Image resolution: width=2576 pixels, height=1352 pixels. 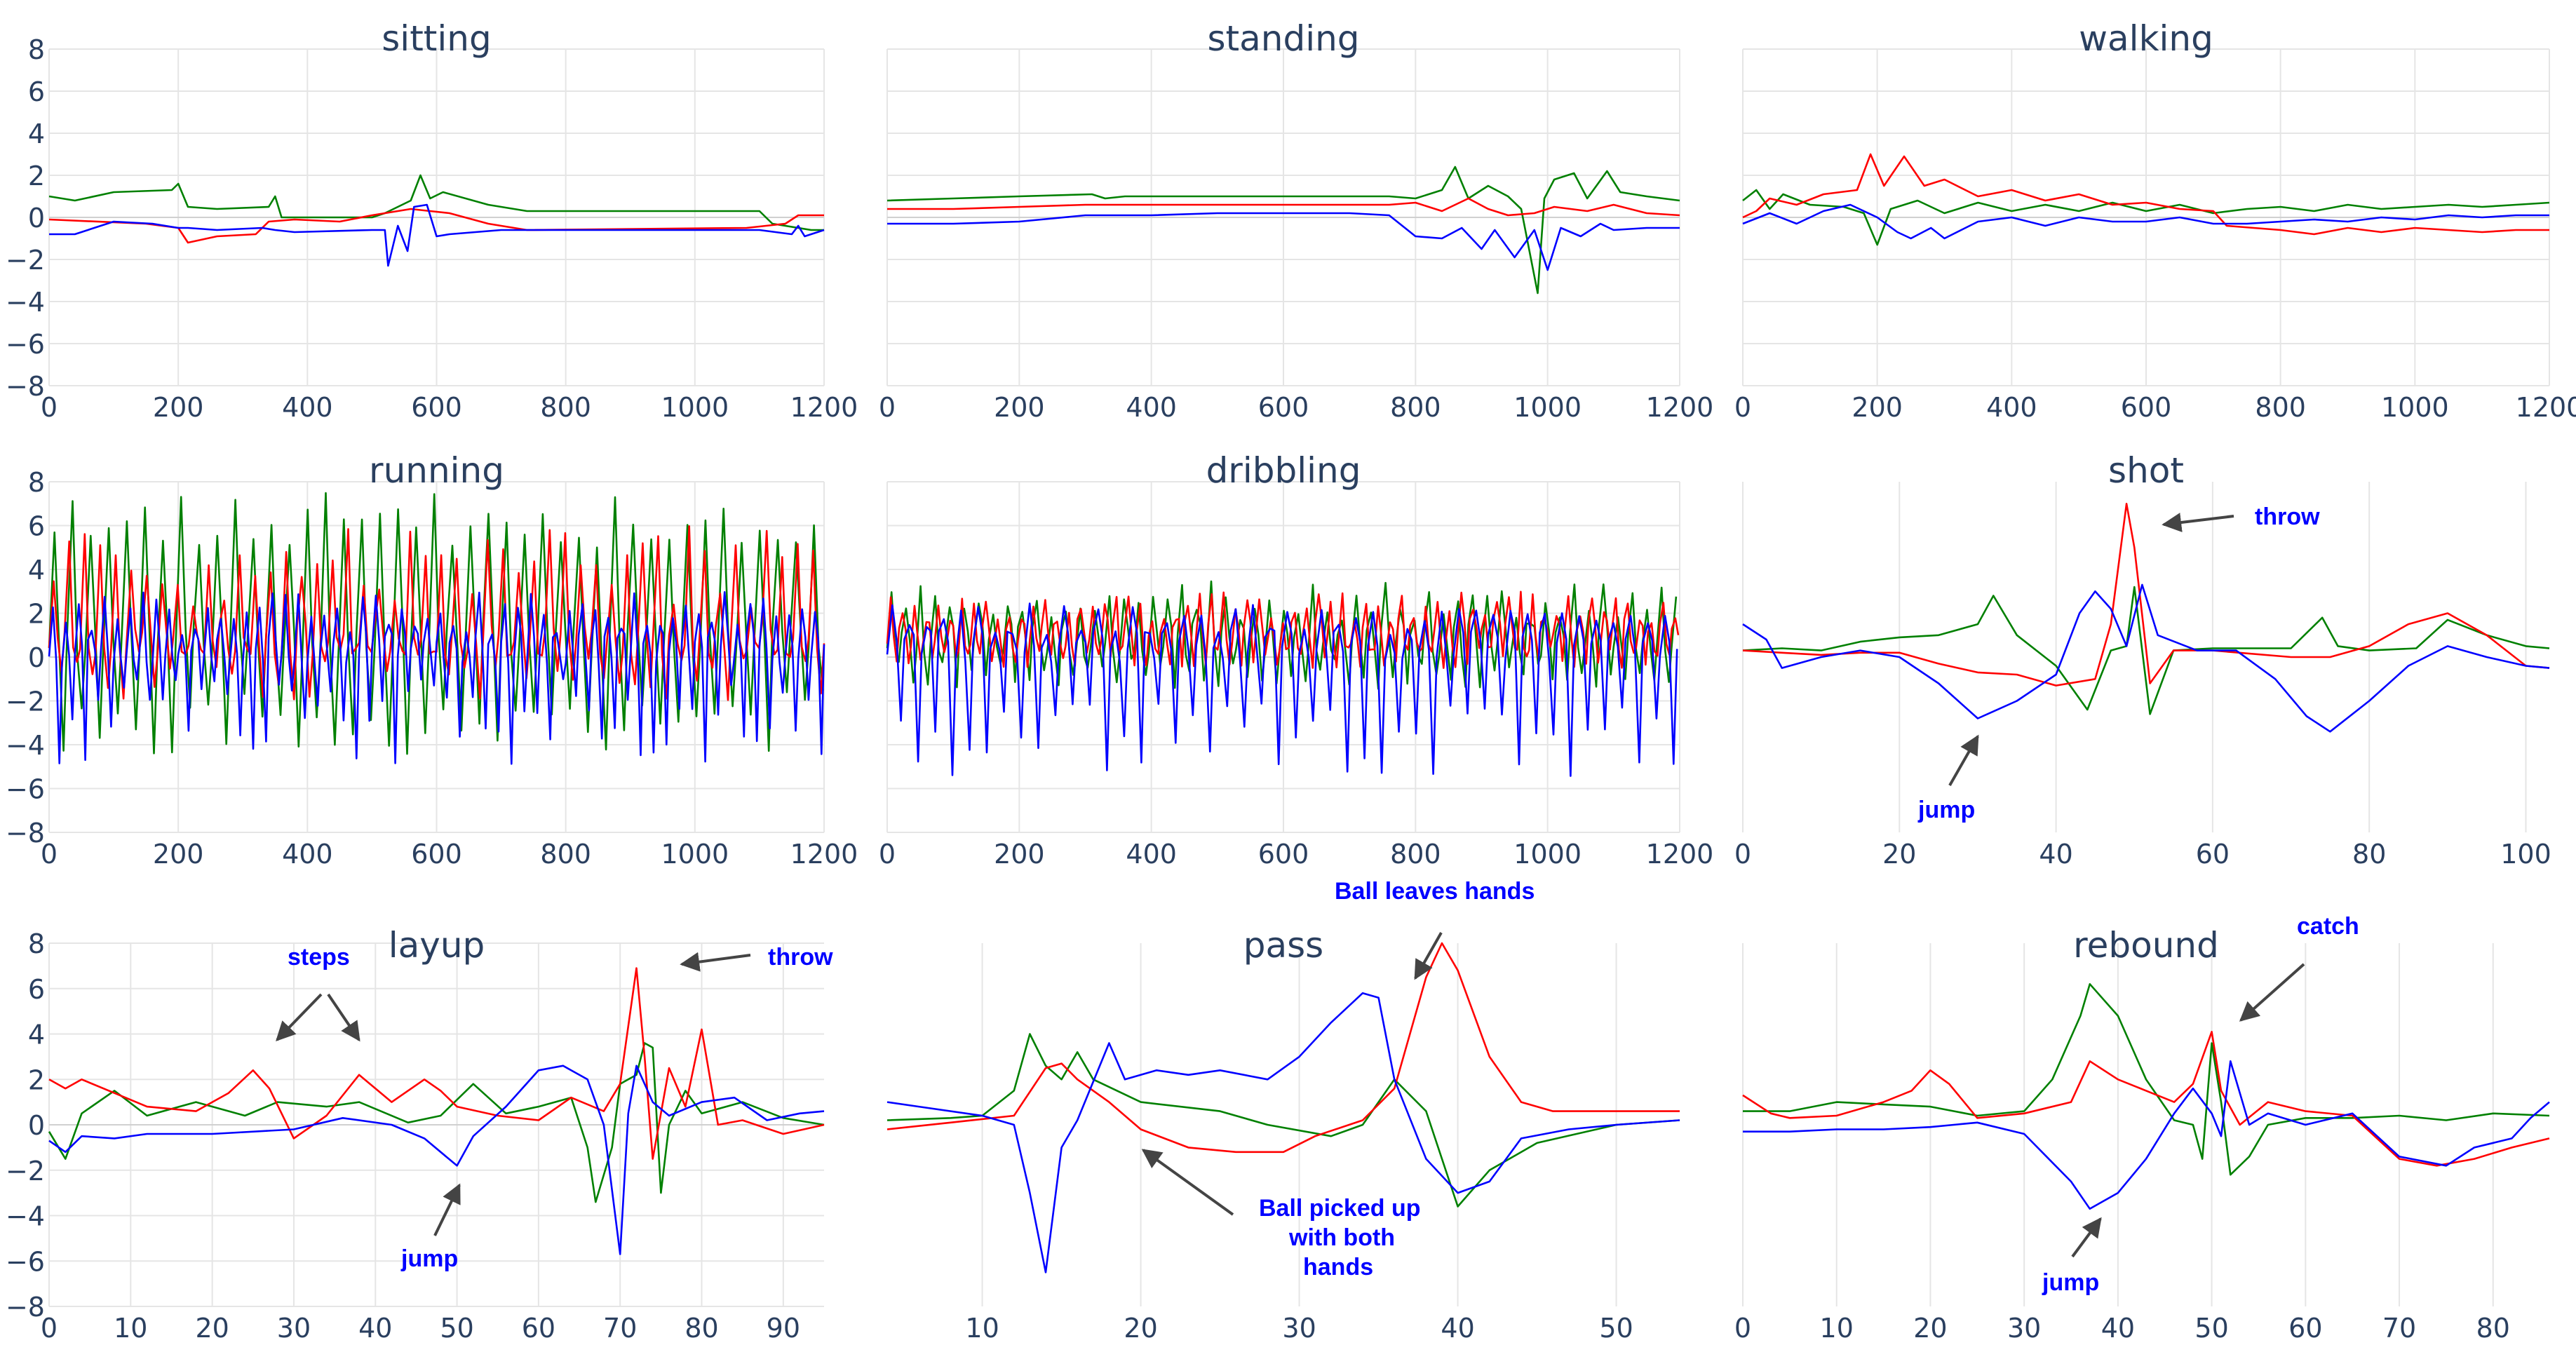 What do you see at coordinates (800, 957) in the screenshot?
I see `layup-throw-label: throw` at bounding box center [800, 957].